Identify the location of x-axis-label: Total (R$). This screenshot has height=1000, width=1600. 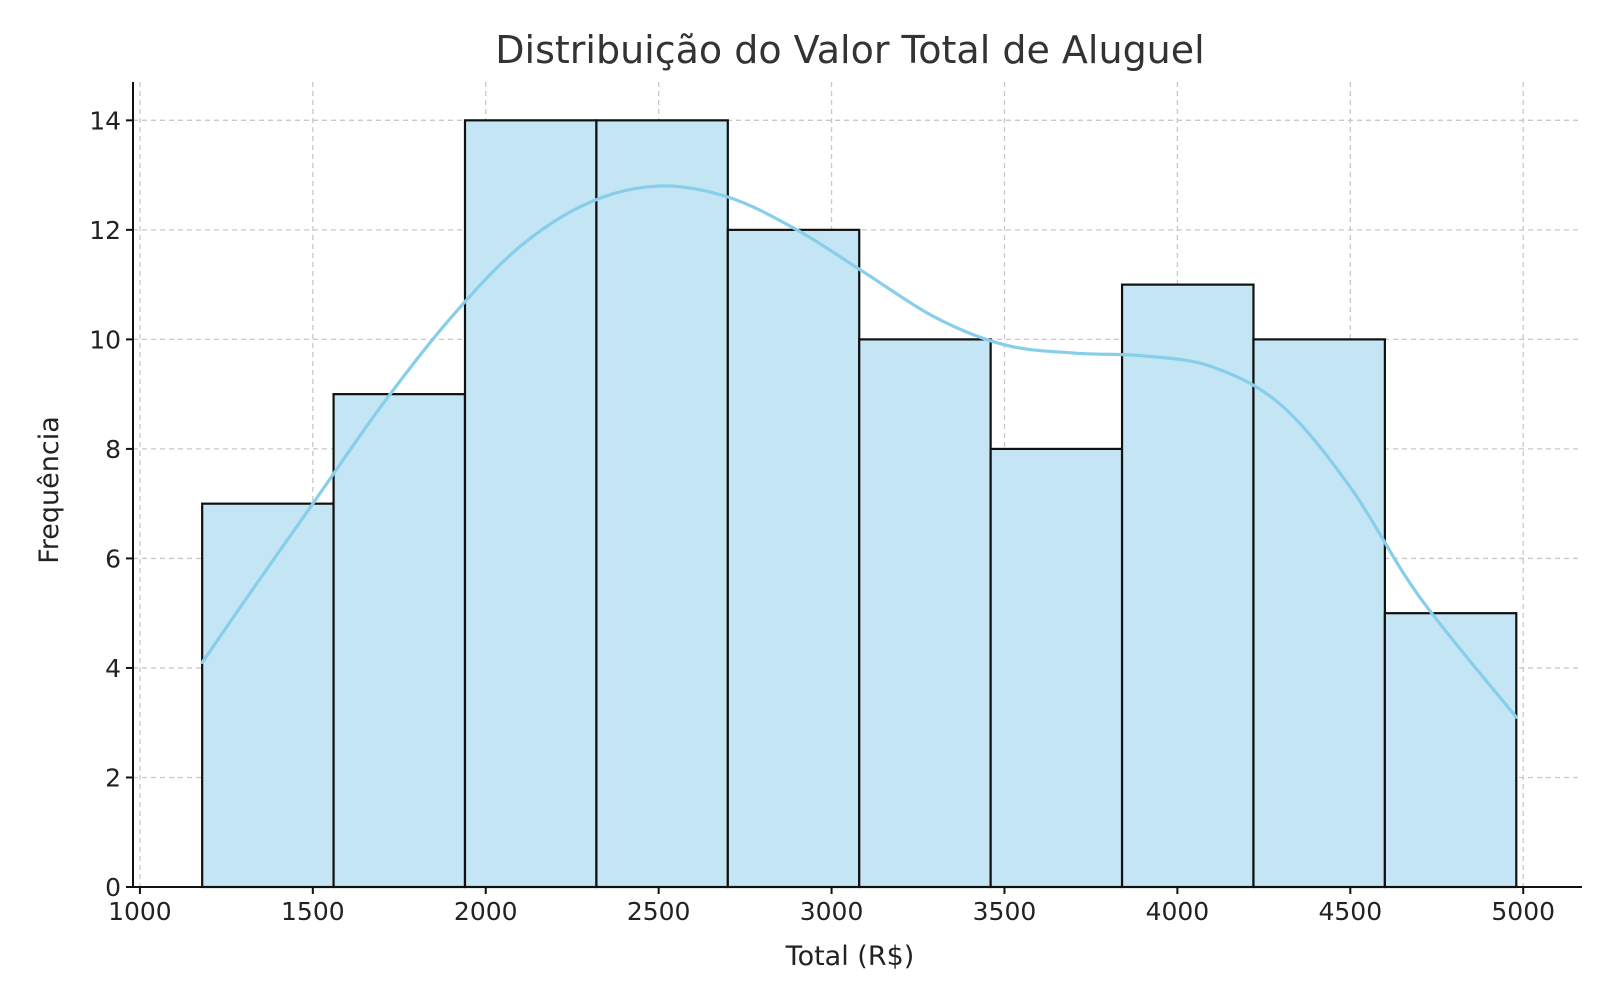
(850, 956).